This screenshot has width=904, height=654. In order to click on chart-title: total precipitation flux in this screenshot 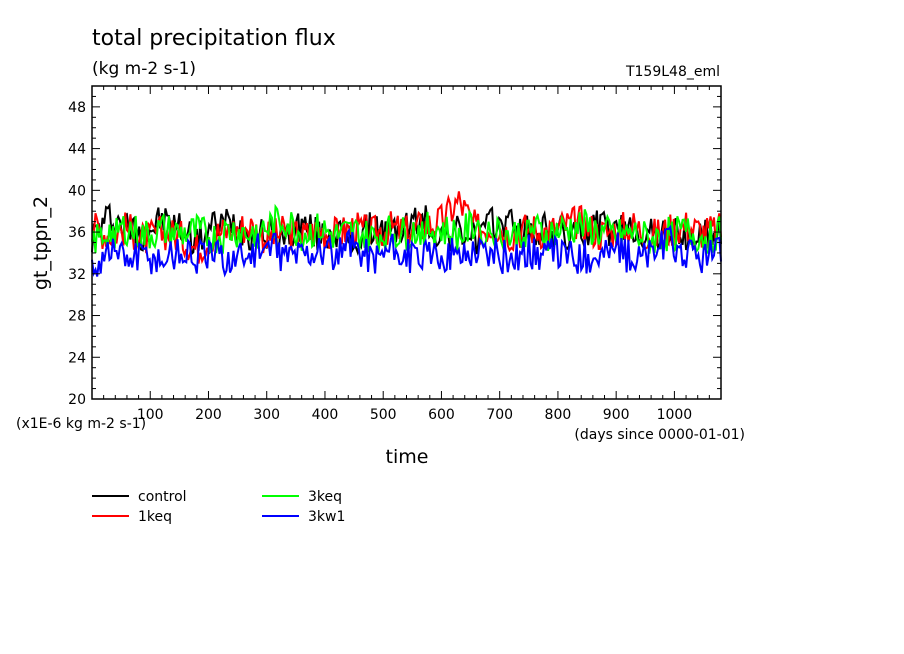, I will do `click(214, 38)`.